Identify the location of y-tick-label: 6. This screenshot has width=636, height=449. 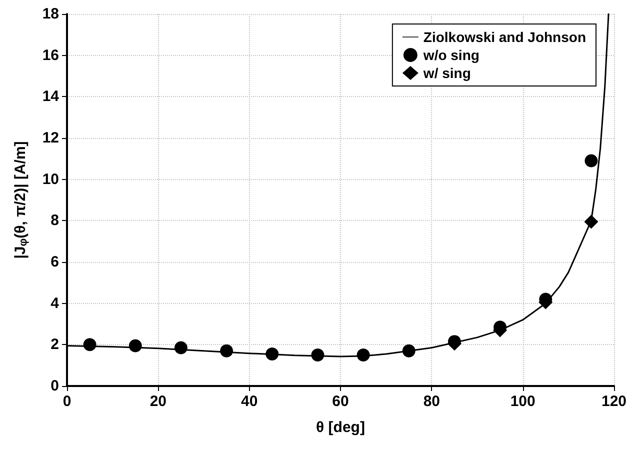
(54, 262).